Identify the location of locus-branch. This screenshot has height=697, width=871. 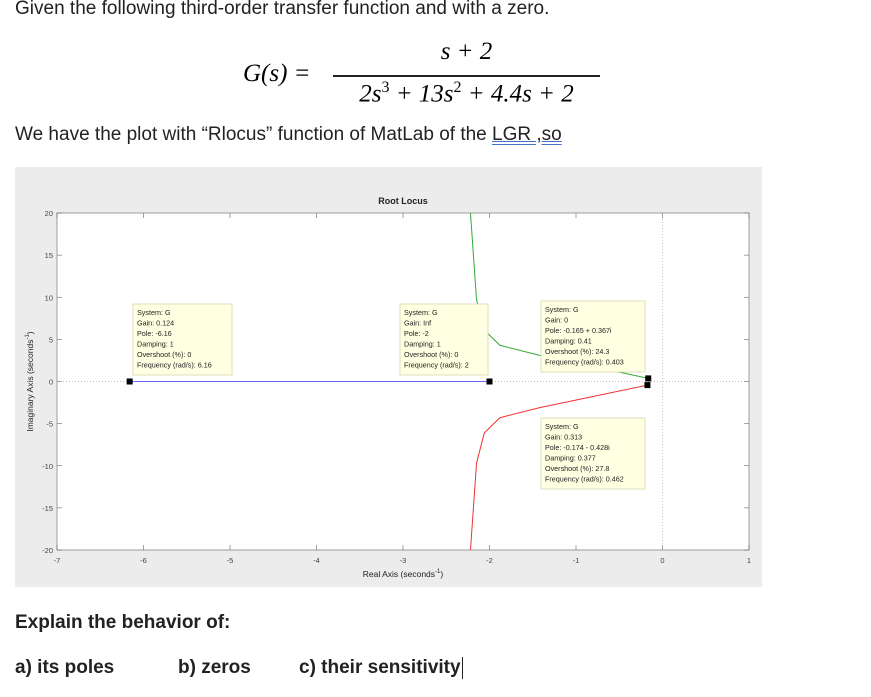
(558, 467).